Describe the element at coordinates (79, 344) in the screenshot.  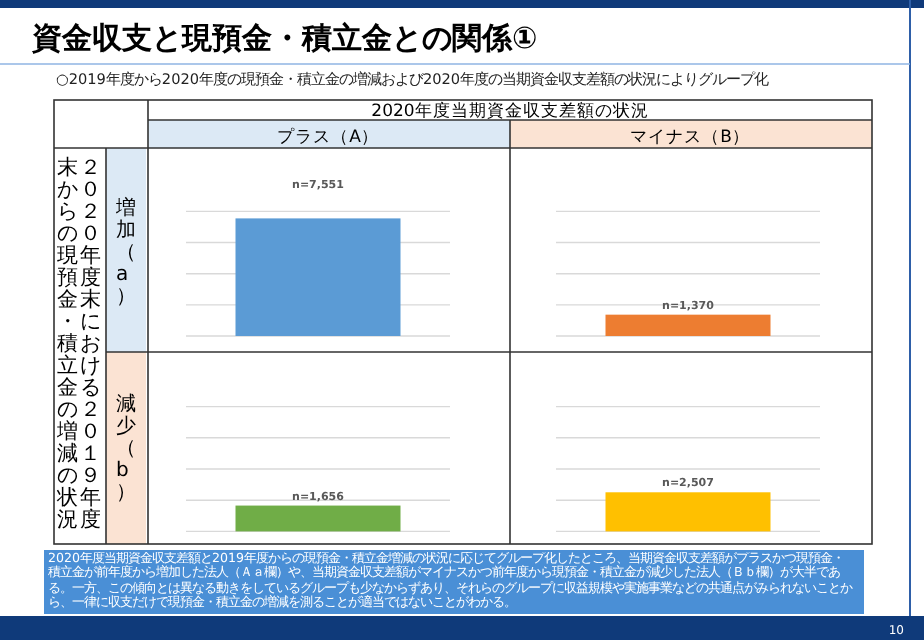
I see `text: ２０２０年度末における２０１９年度末からの現預金・積立金の増減の状況` at that location.